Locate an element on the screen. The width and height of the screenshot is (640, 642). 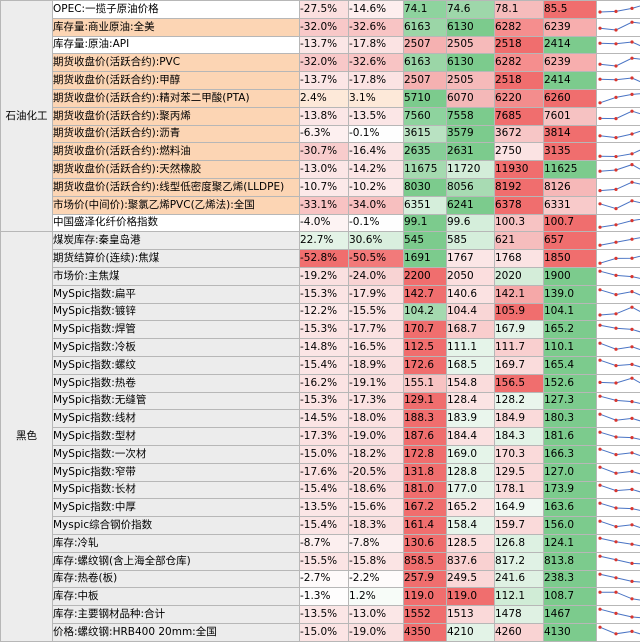
value-cell: 152.6 is located at coordinates (570, 383).